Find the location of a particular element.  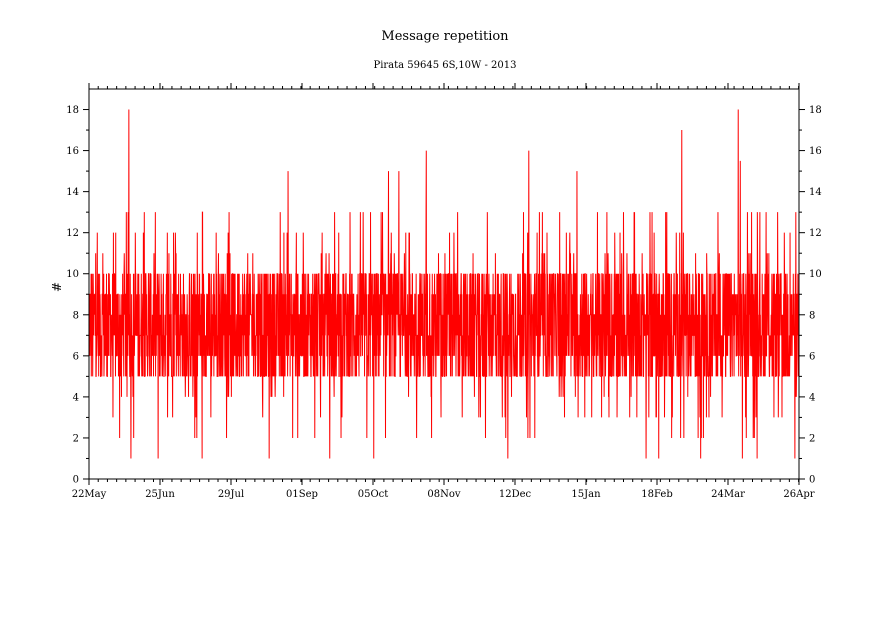

y-tick-label-left: 0 is located at coordinates (76, 480).